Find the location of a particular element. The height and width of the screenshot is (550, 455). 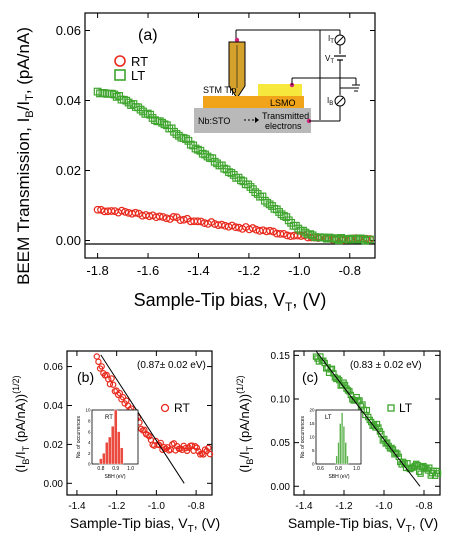

panel-c-ytick-label: 0.00 is located at coordinates (281, 487).